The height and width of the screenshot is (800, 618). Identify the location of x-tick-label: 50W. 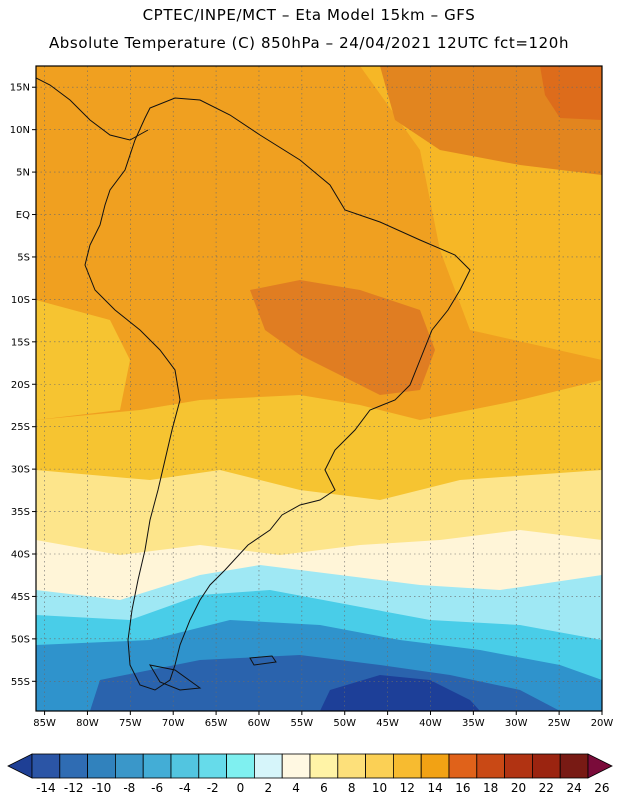
(344, 723).